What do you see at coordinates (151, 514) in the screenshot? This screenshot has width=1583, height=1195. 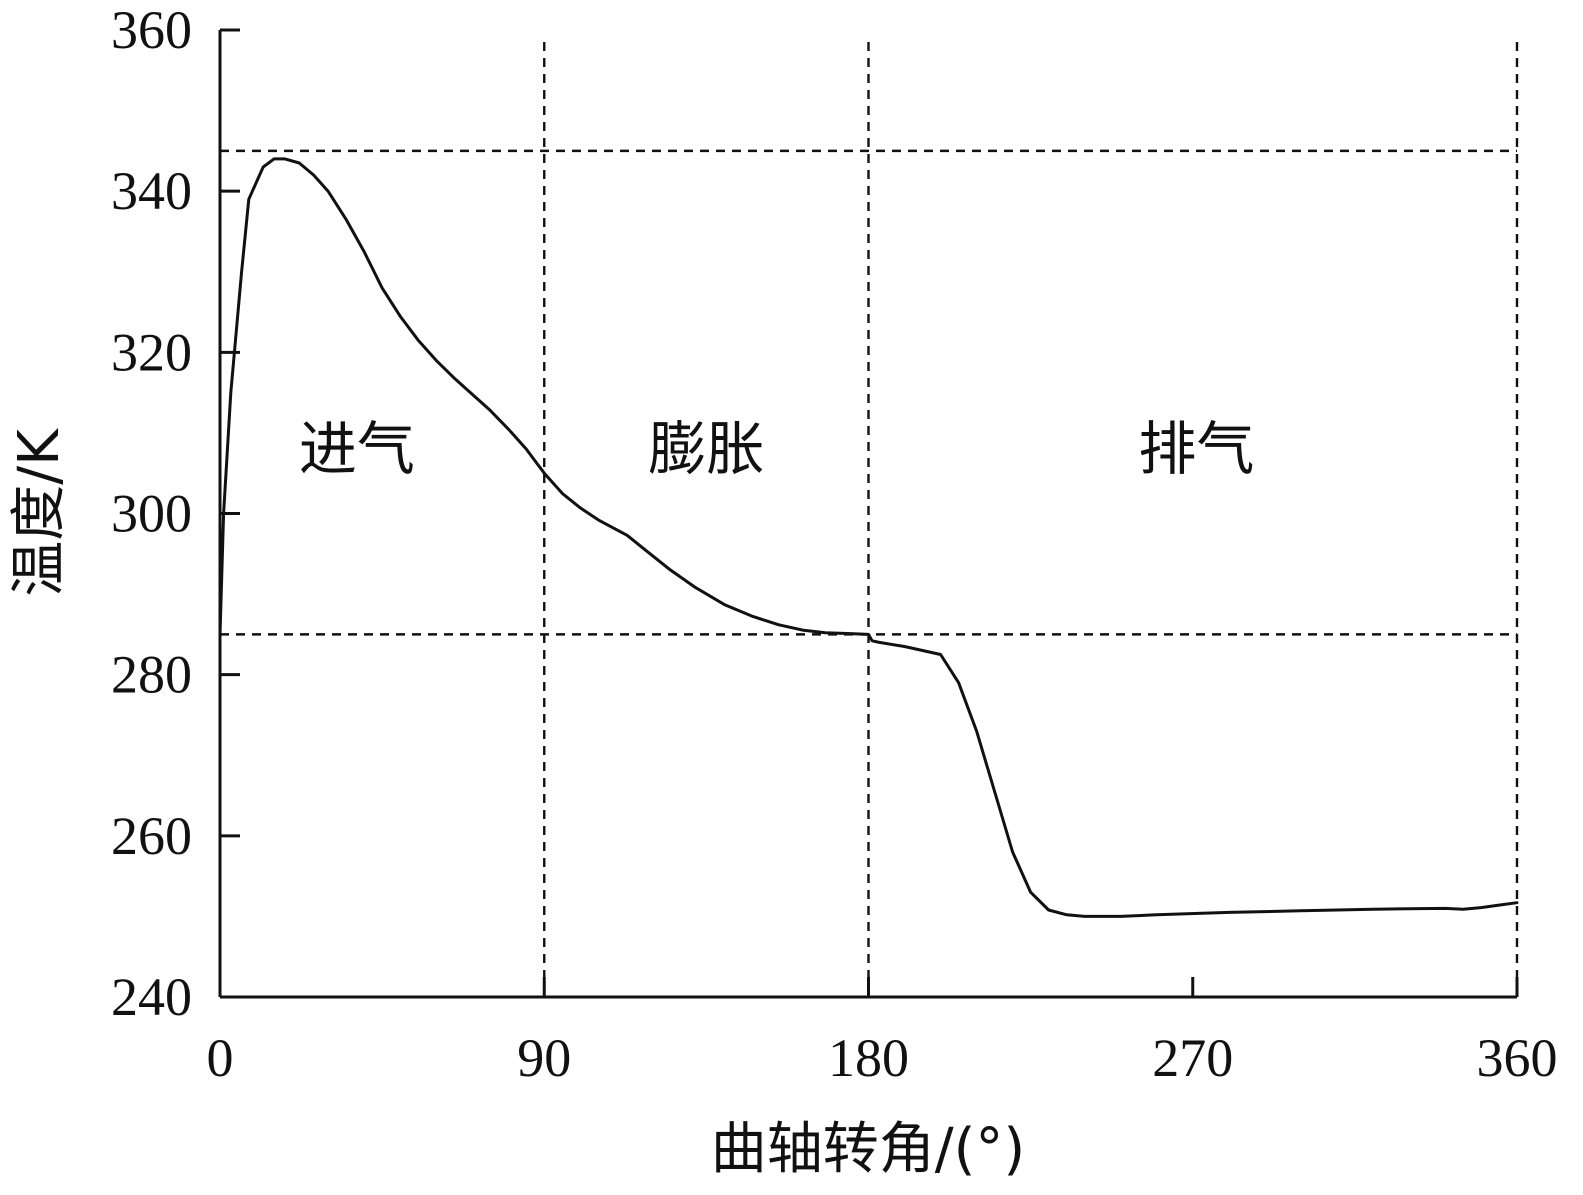 I see `y-tick-label: 300` at bounding box center [151, 514].